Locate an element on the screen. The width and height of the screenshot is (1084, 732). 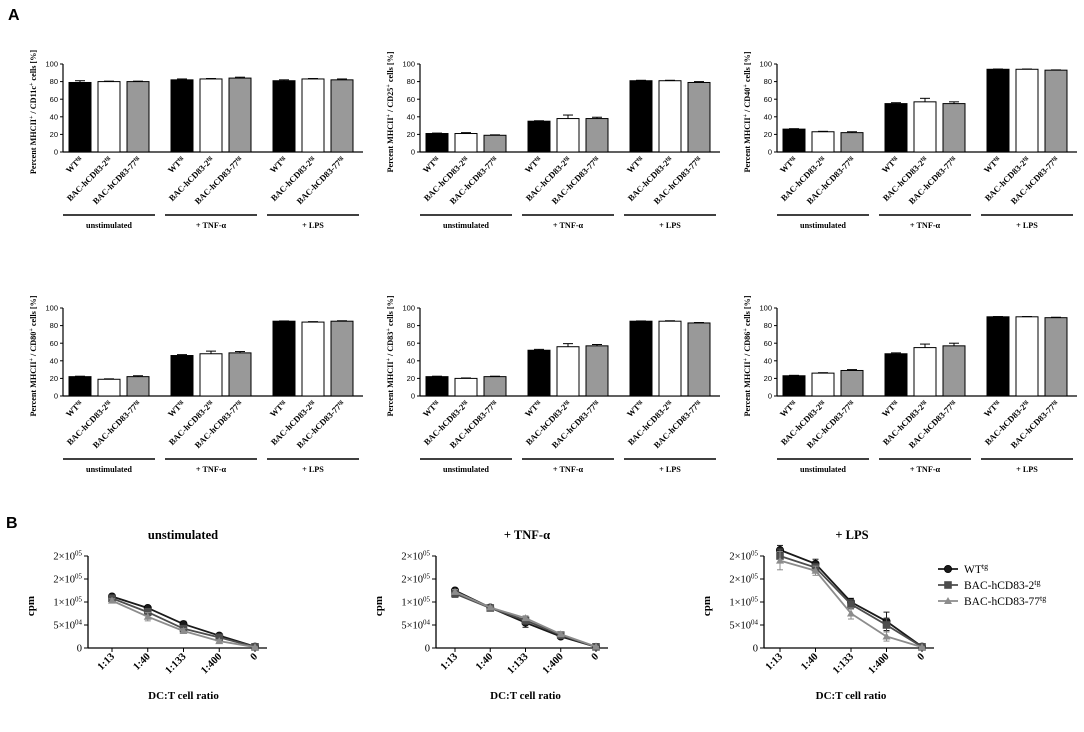
y-axis-label: Percent MHCII+ / CD83+ cells [%] is located at coordinates (390, 355).